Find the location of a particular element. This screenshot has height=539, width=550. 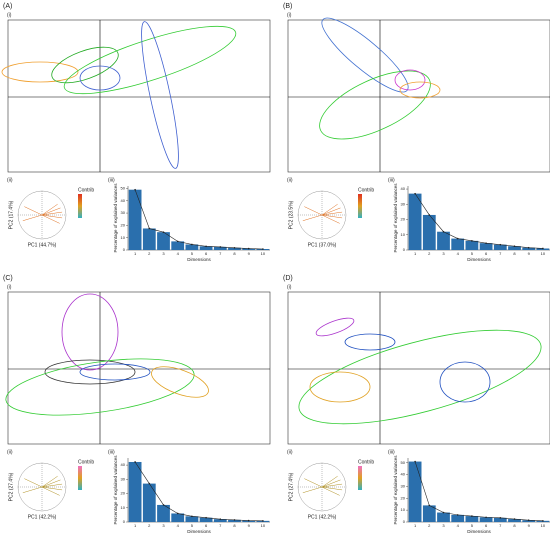

pc1-label: PC1 (37.0%) is located at coordinates (322, 245).